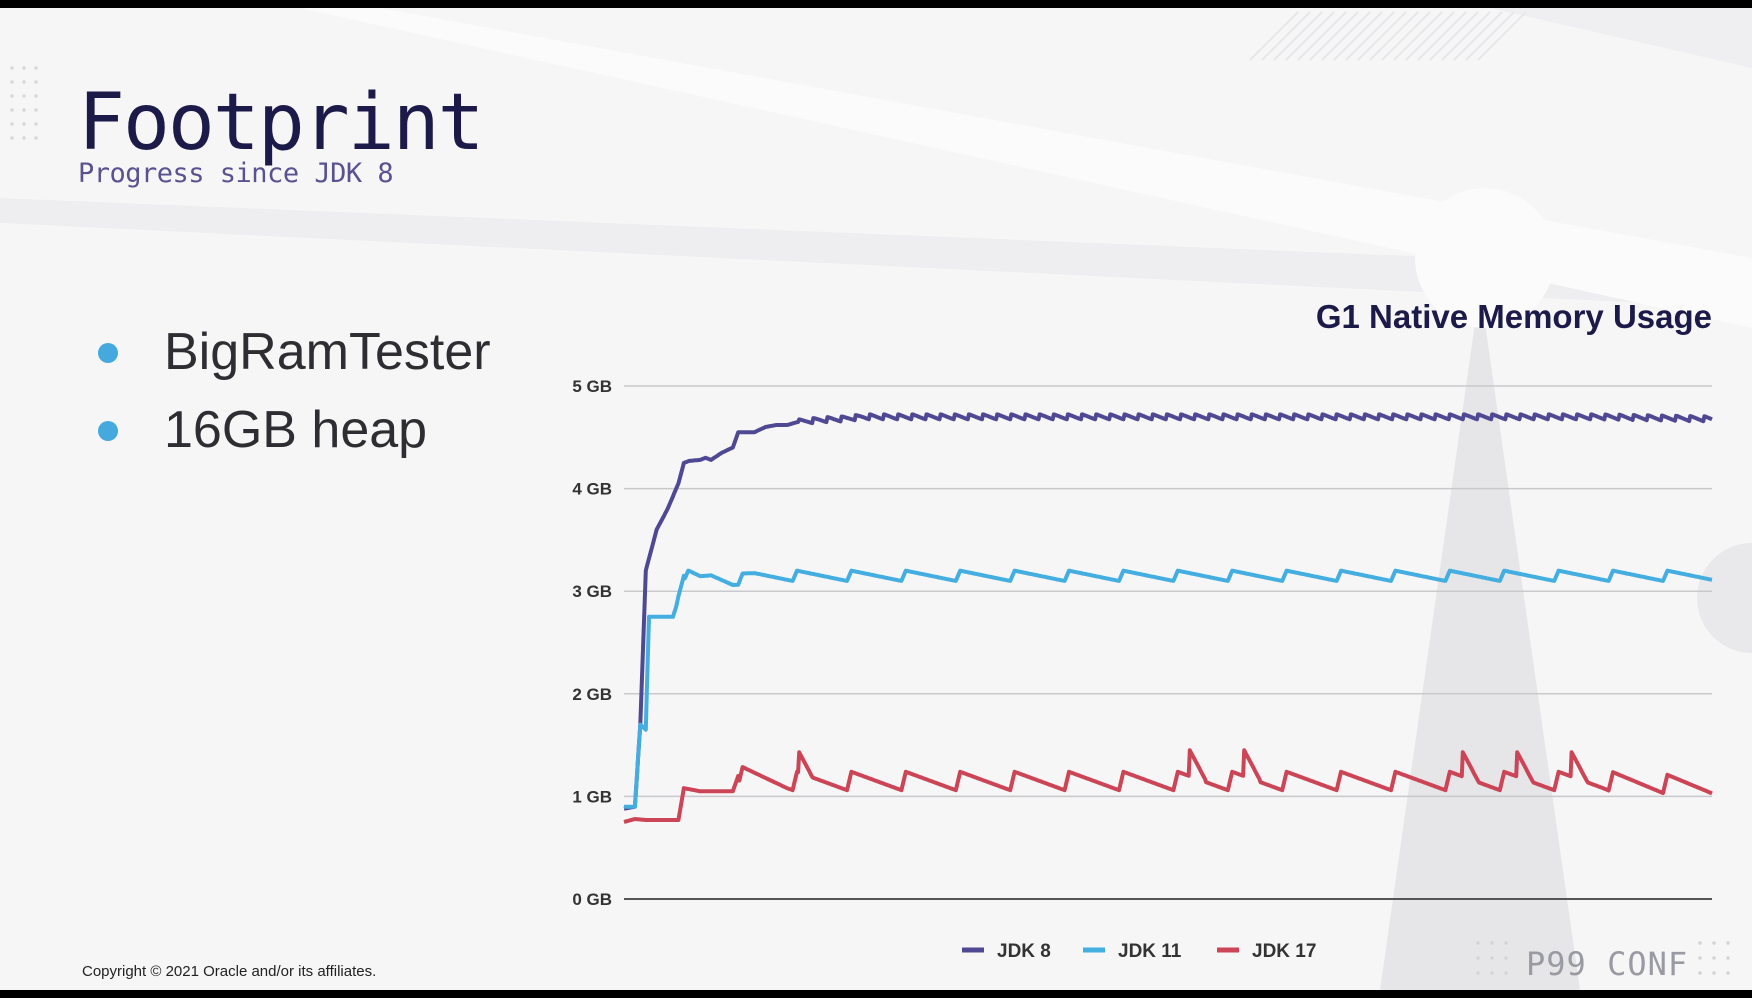 Image resolution: width=1752 pixels, height=998 pixels. I want to click on y-tick-label: 5 GB, so click(592, 386).